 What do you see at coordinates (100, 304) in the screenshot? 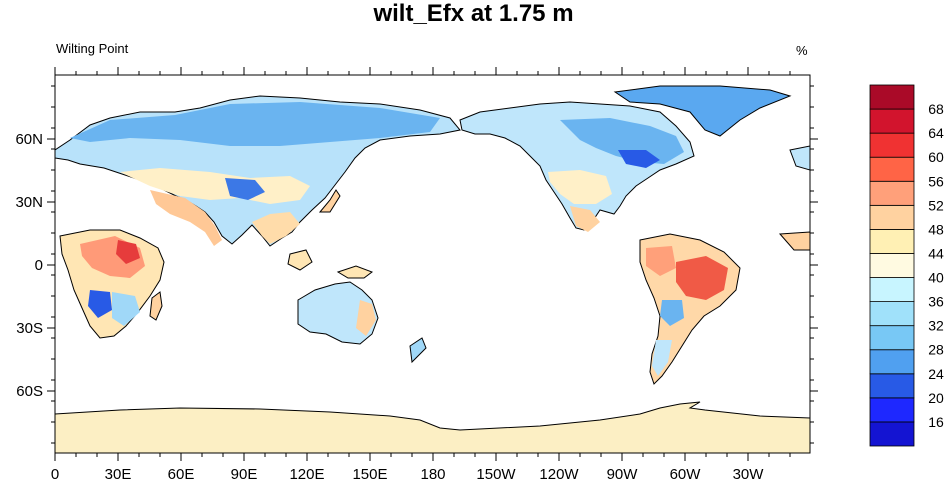
I see `africa-south-blue` at bounding box center [100, 304].